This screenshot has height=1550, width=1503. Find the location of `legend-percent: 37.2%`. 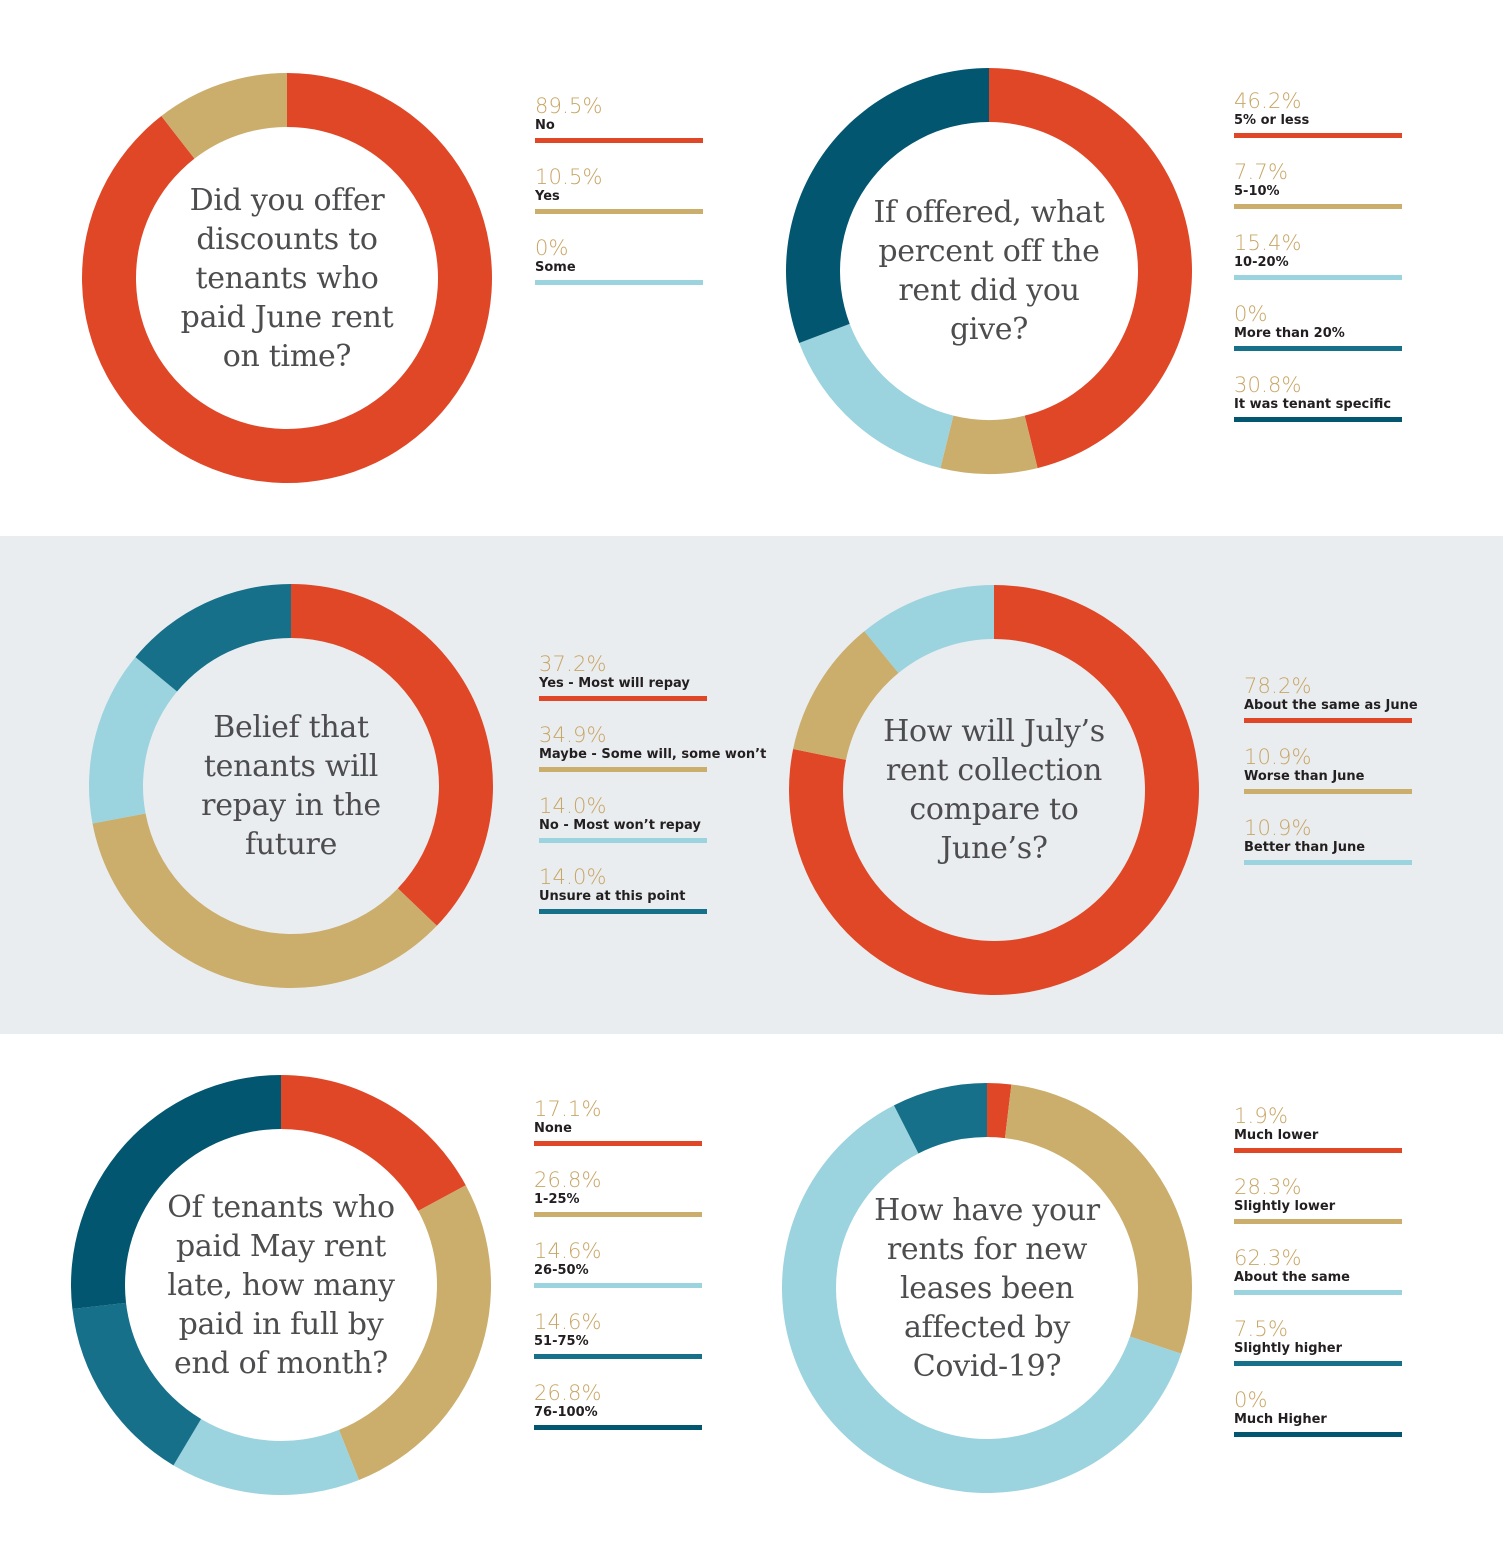

legend-percent: 37.2% is located at coordinates (573, 664).